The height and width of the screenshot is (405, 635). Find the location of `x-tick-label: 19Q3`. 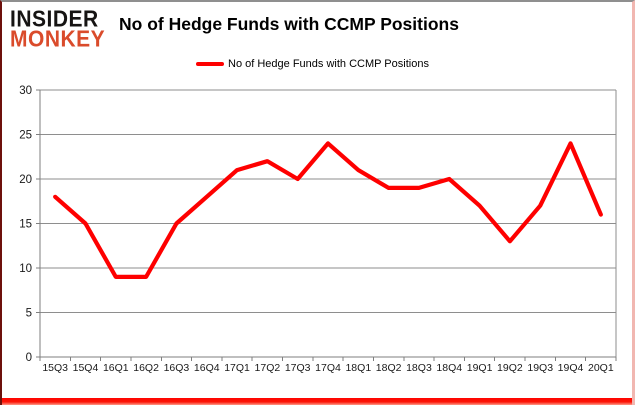

x-tick-label: 19Q3 is located at coordinates (540, 368).